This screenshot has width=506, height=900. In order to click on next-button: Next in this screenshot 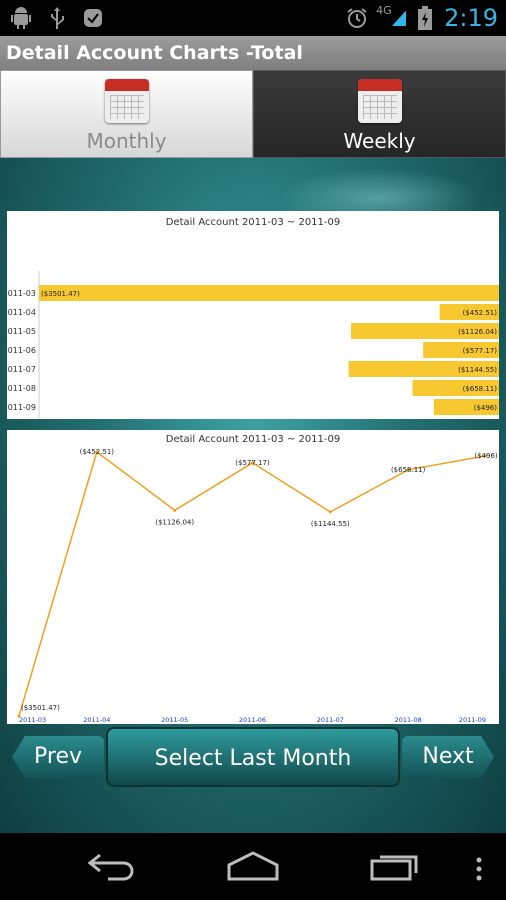, I will do `click(448, 757)`.